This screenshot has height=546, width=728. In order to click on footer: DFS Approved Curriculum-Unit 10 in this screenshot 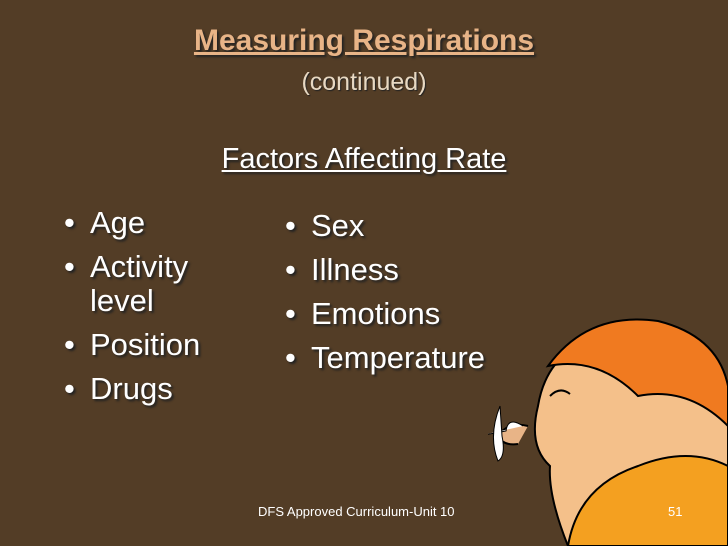, I will do `click(356, 511)`.